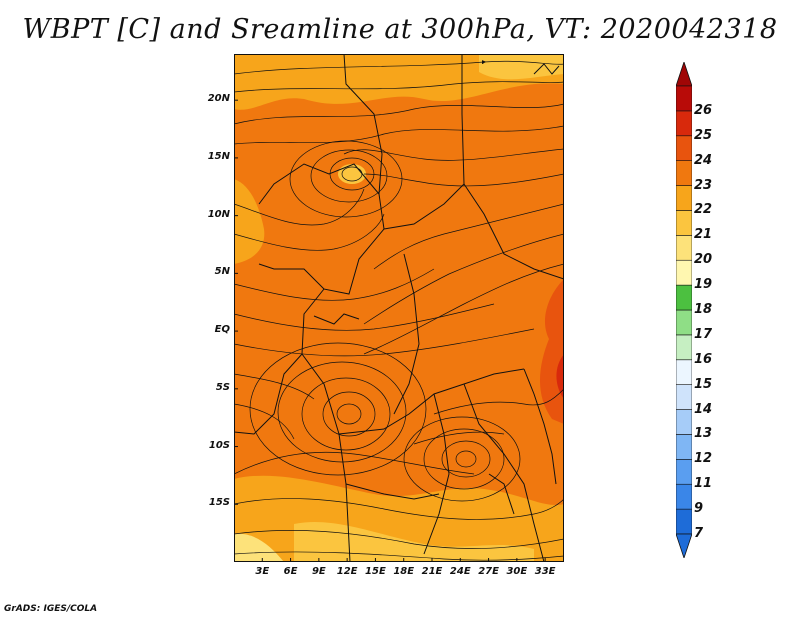  Describe the element at coordinates (703, 484) in the screenshot. I see `colorbar-level-label: 11` at that location.